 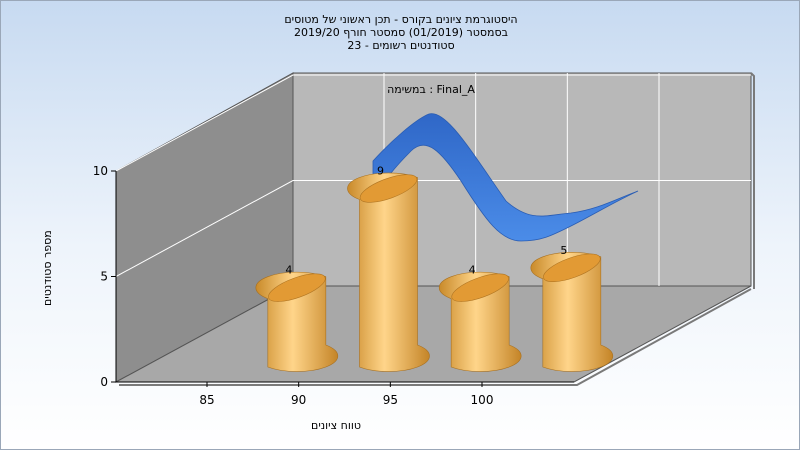 I want to click on x-tick-label: 85, so click(x=206, y=400).